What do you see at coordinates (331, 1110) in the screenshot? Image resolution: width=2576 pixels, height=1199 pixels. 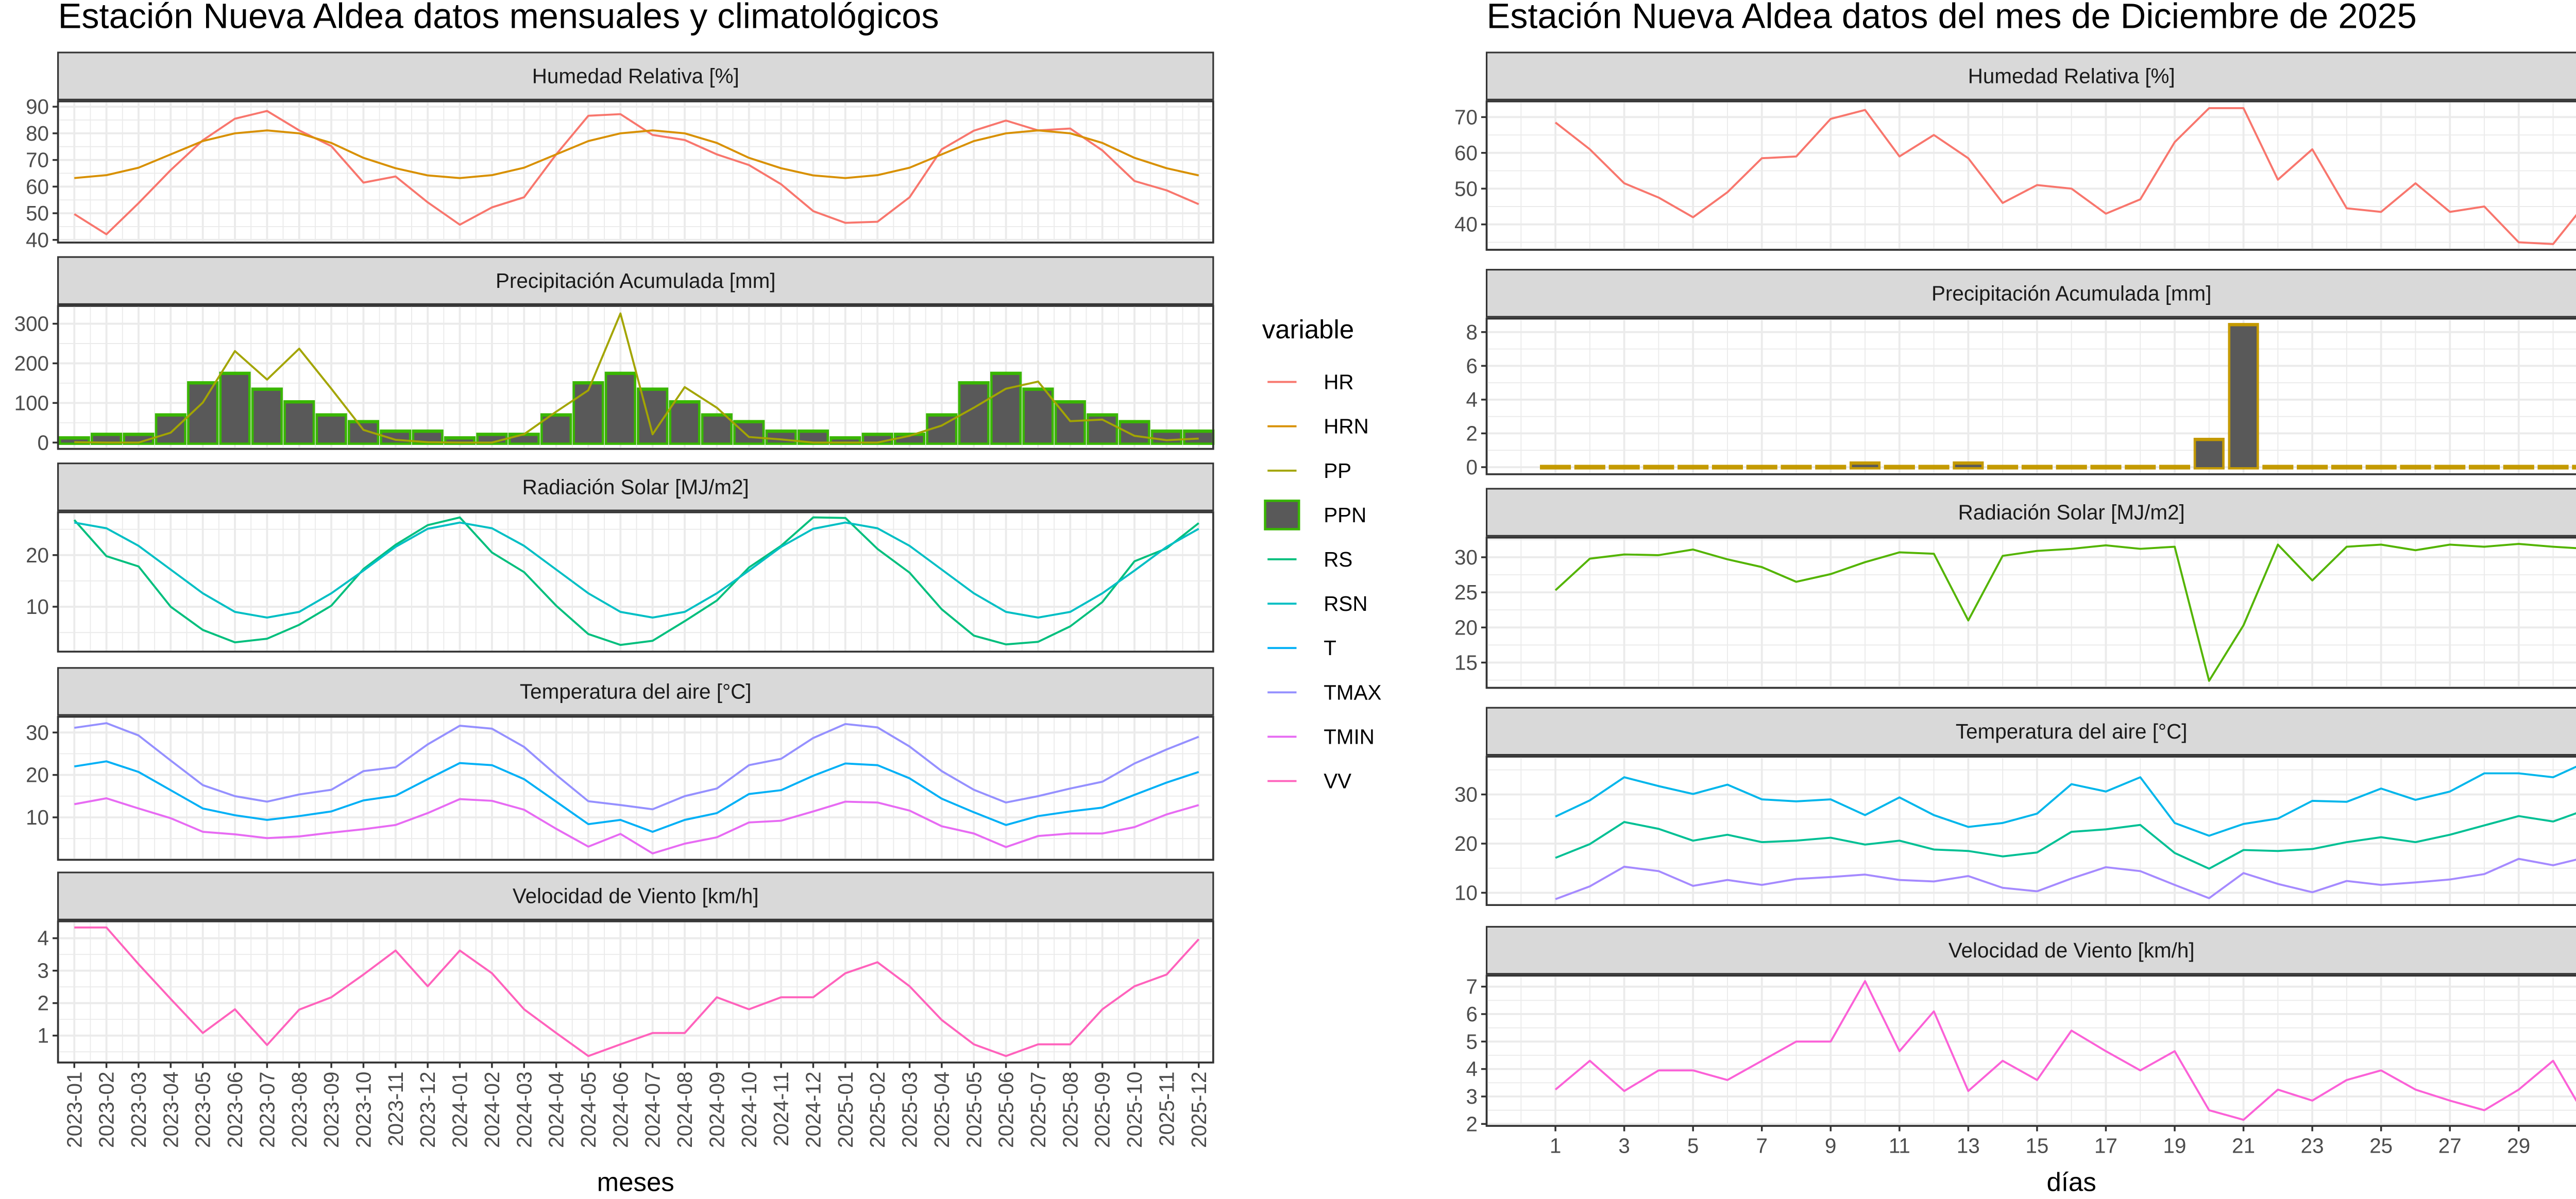 I see `x-tick-label: 2023-09` at bounding box center [331, 1110].